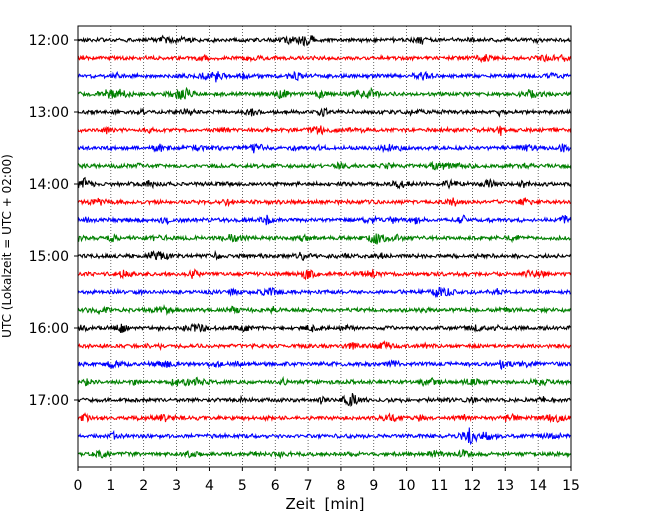 This screenshot has width=650, height=520. What do you see at coordinates (571, 486) in the screenshot?
I see `x-tick-label-15: 15` at bounding box center [571, 486].